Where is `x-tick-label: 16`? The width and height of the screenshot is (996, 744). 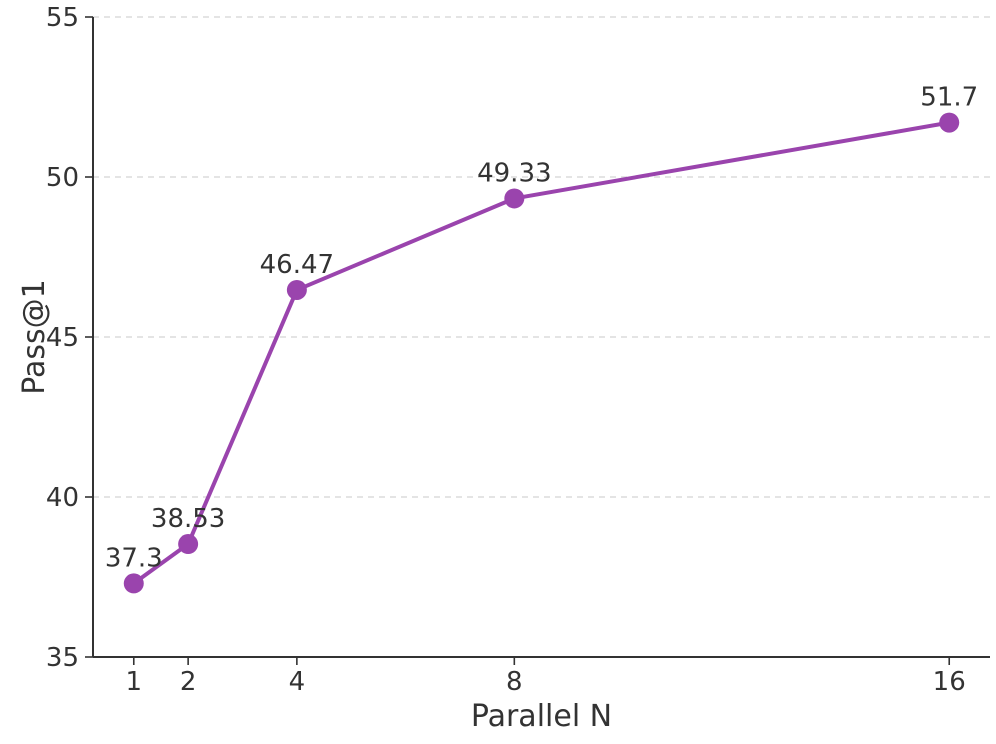 x-tick-label: 16 is located at coordinates (949, 682).